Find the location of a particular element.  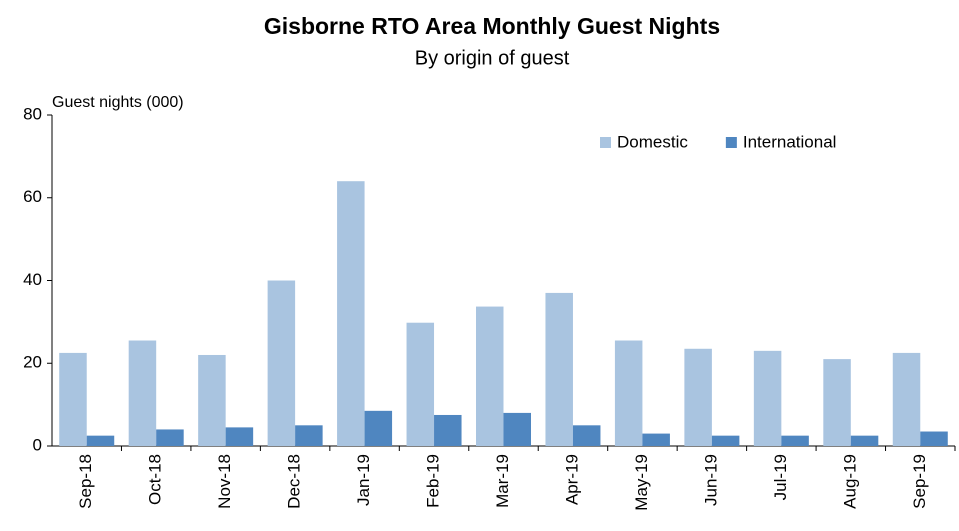

x-tick-label: Jul-19 is located at coordinates (780, 477).